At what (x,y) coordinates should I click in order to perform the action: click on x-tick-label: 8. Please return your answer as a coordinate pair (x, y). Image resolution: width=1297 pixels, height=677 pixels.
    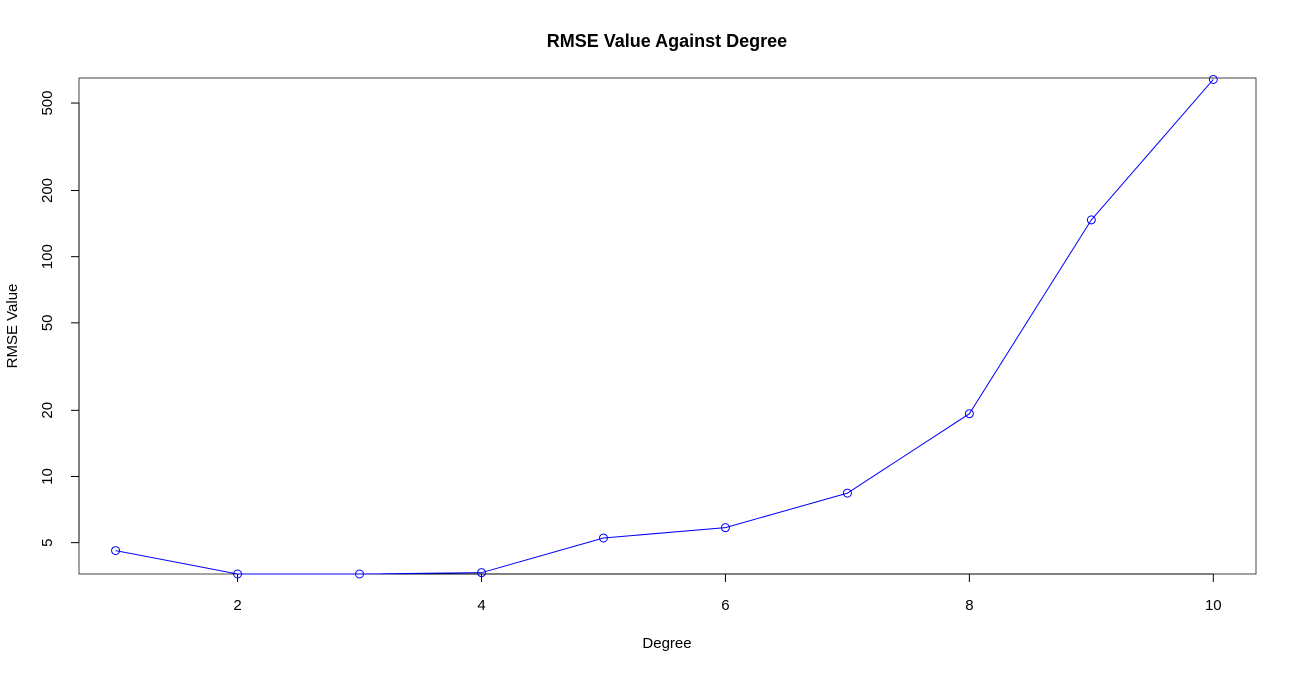
    Looking at the image, I should click on (969, 605).